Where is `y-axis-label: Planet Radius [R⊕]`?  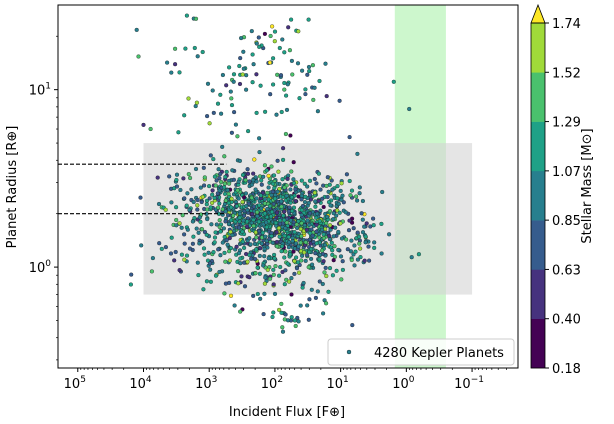 y-axis-label: Planet Radius [R⊕] is located at coordinates (12, 187).